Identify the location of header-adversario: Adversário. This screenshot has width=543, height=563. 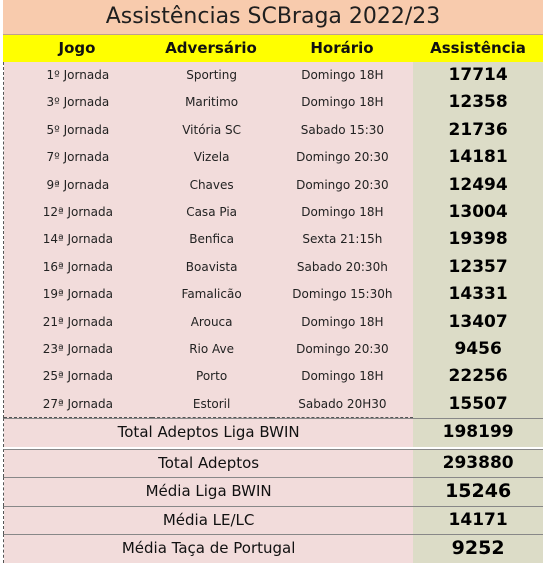
(211, 48).